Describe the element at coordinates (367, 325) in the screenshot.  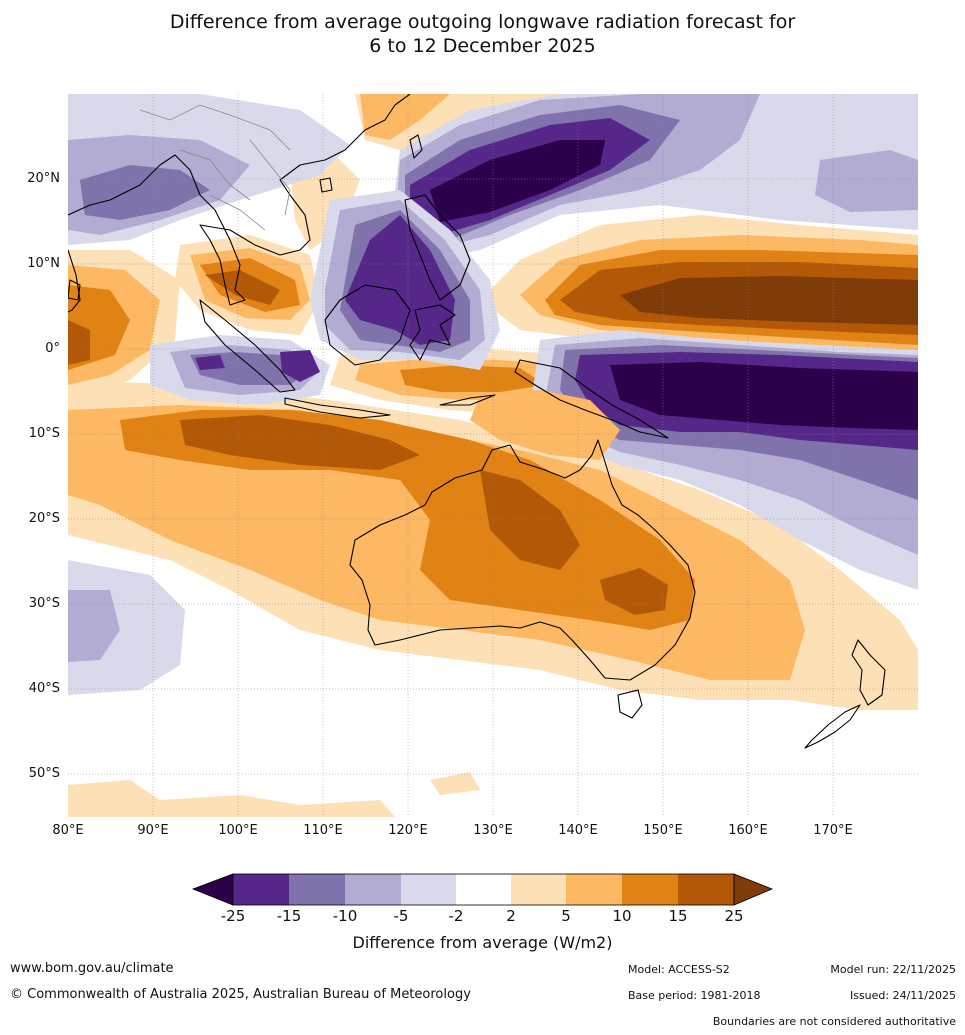
I see `borneo-coastline` at that location.